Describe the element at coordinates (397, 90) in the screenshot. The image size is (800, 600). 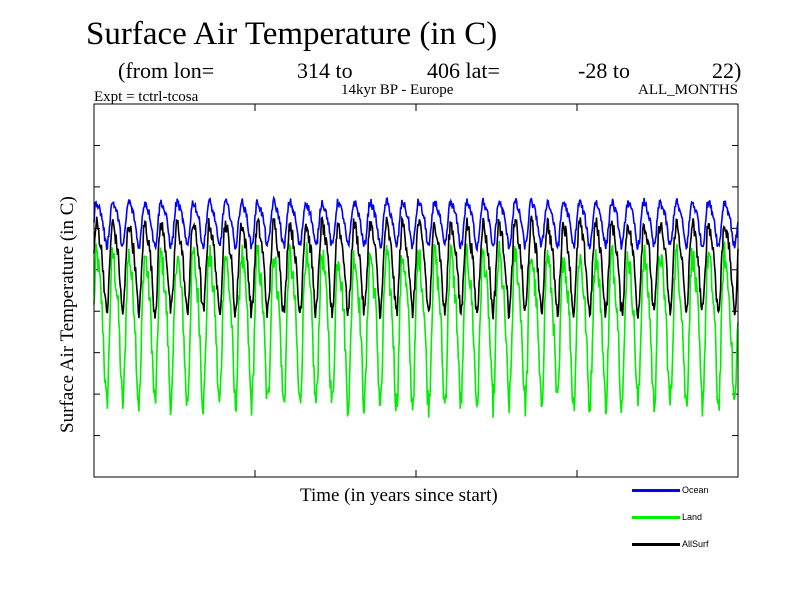
I see `region-label: 14kyr BP - Europe` at that location.